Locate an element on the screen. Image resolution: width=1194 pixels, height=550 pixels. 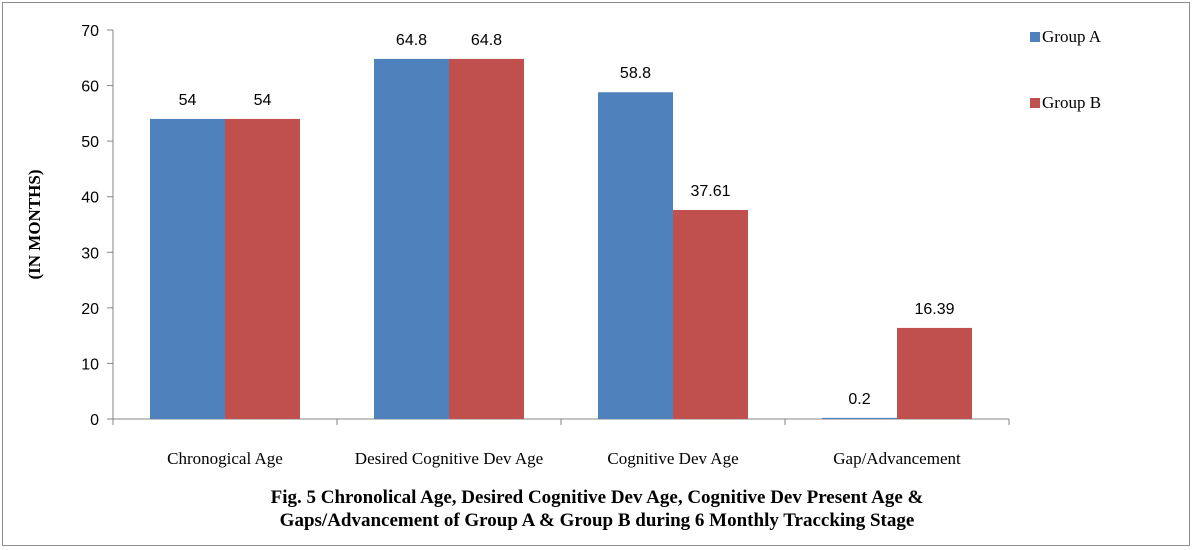
y-tick-label: 20 is located at coordinates (90, 309).